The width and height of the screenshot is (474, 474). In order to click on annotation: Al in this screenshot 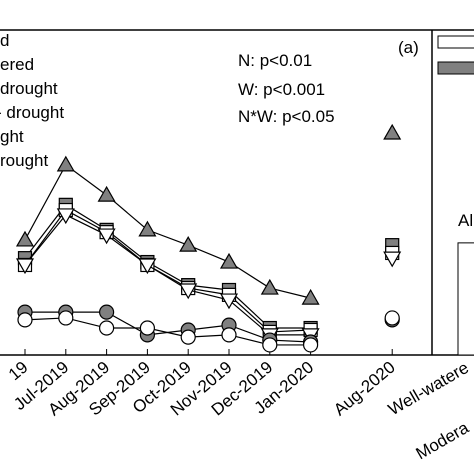, I will do `click(465, 220)`.